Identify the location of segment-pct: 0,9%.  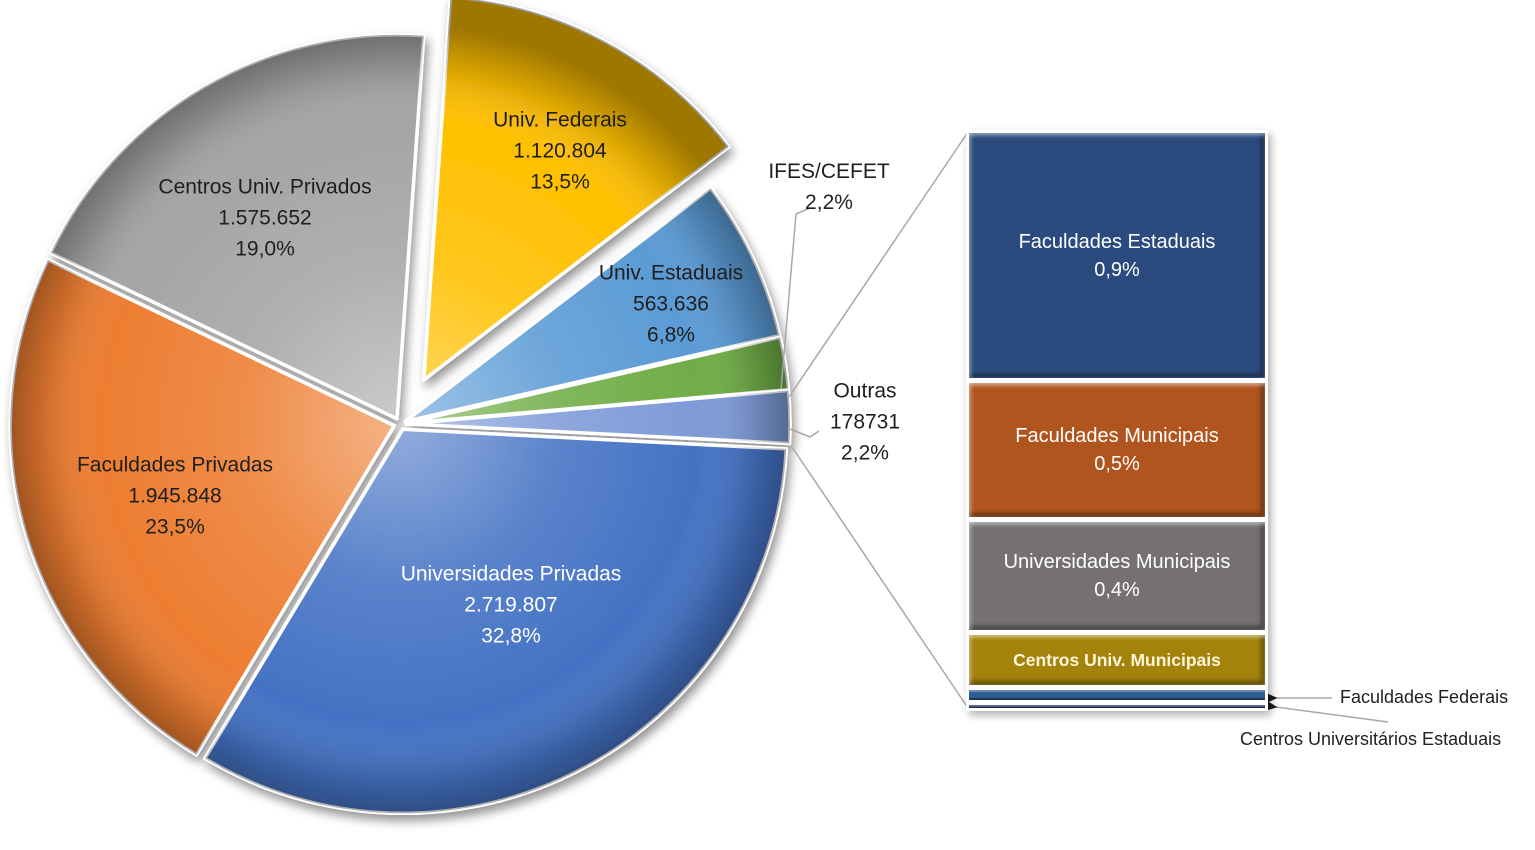
(1117, 269).